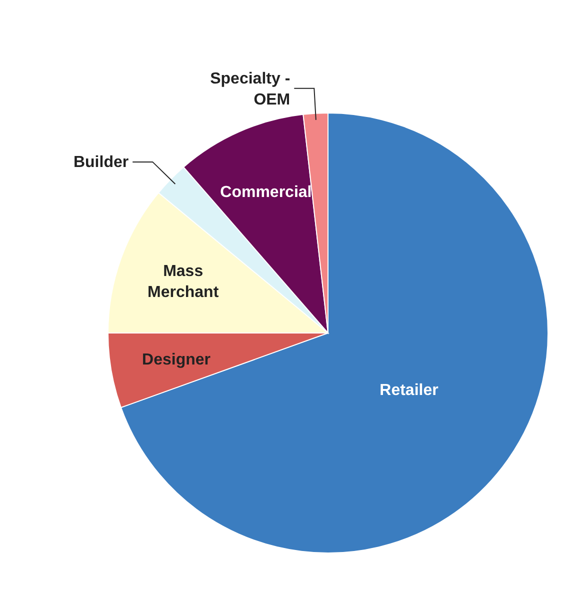  What do you see at coordinates (101, 161) in the screenshot?
I see `slice-label: Builder` at bounding box center [101, 161].